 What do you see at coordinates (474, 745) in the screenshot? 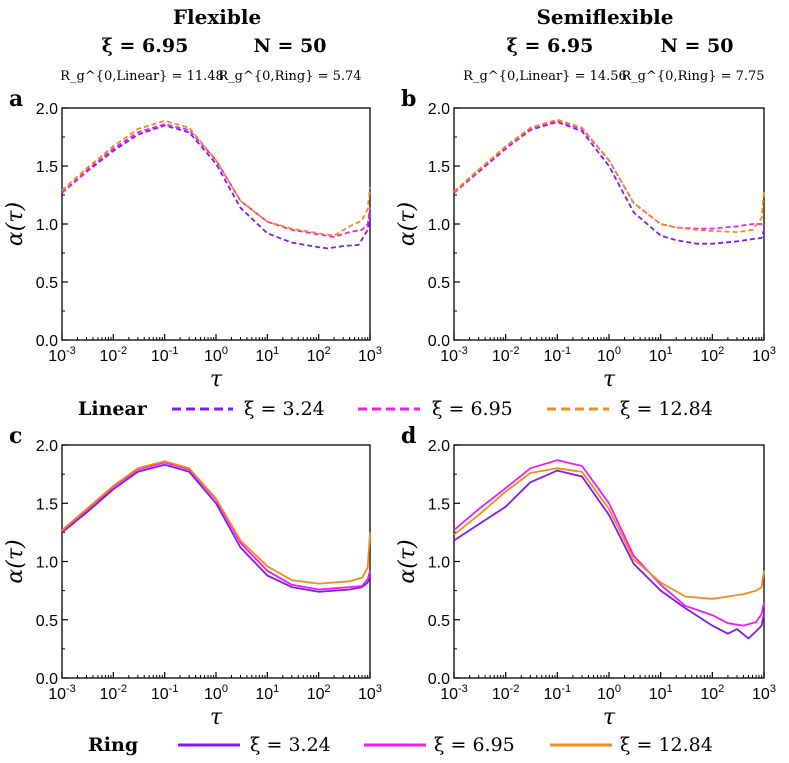
I see `legend-ring-item-2: ξ = 6.95` at bounding box center [474, 745].